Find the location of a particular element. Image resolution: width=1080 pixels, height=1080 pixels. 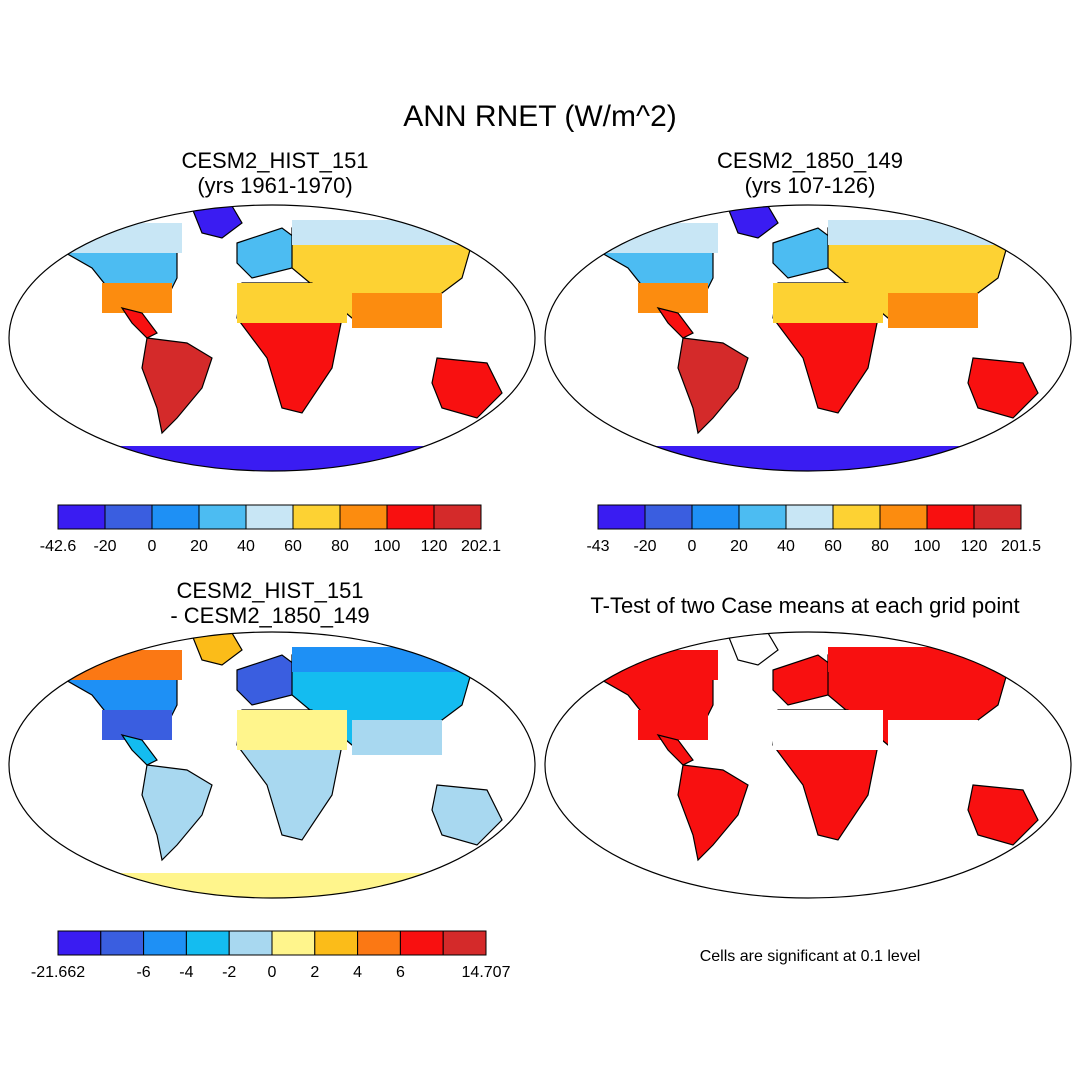

colorbar-panel1-tick-label: 0 is located at coordinates (152, 546).